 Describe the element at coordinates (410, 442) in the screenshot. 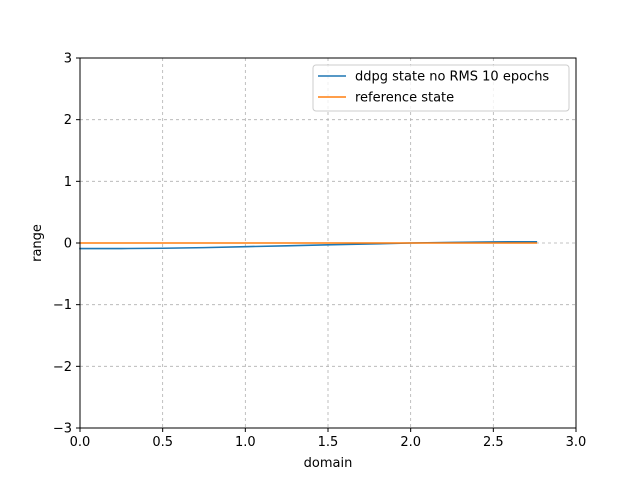

I see `x-tick-label: 2.0` at that location.